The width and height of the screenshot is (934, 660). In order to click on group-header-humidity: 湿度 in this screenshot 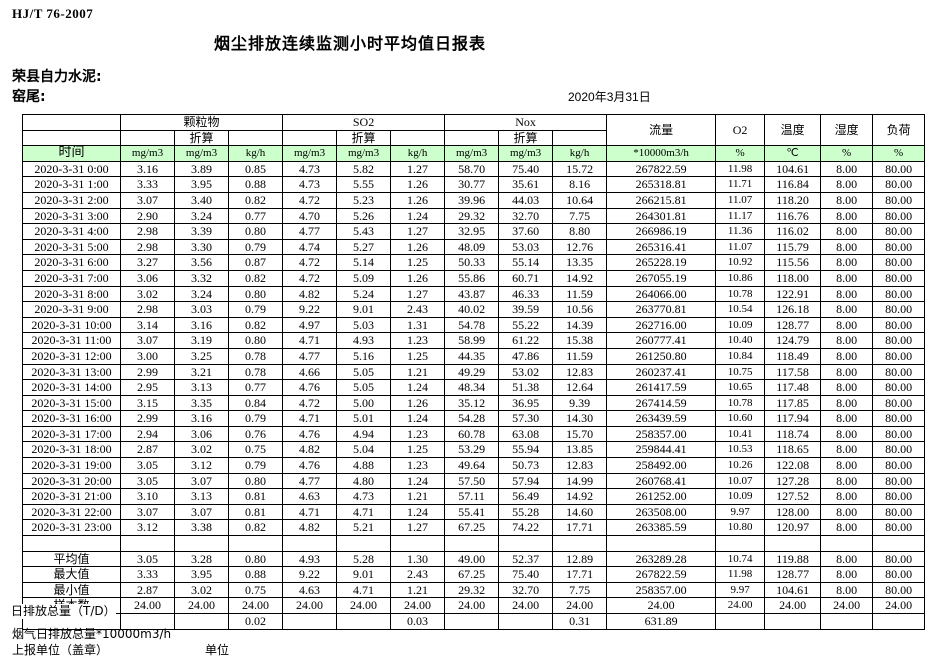, I will do `click(847, 130)`.